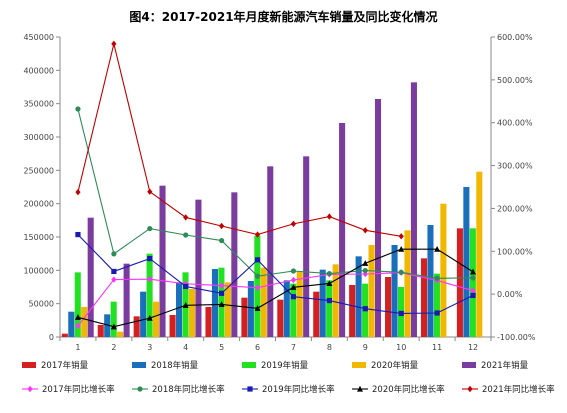 The width and height of the screenshot is (567, 413). I want to click on y-right-tick-label: -100.00%, so click(516, 337).